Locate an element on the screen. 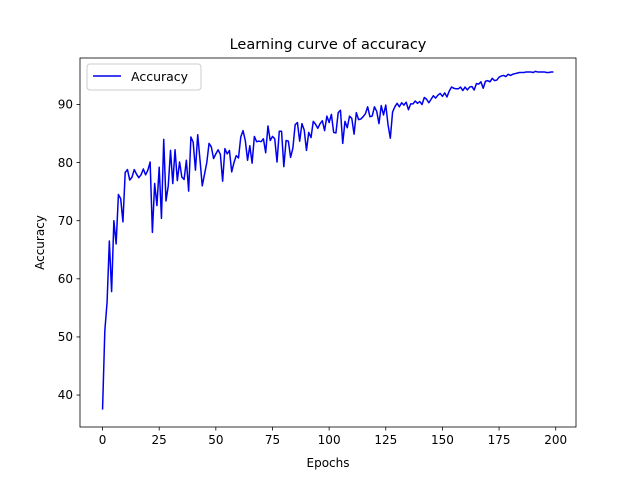 The image size is (640, 480). x-axis-label: Epochs is located at coordinates (328, 463).